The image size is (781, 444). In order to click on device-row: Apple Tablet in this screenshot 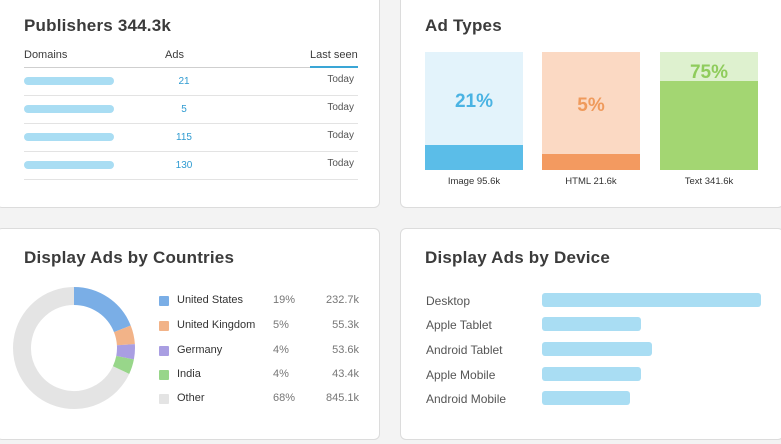, I will do `click(598, 325)`.